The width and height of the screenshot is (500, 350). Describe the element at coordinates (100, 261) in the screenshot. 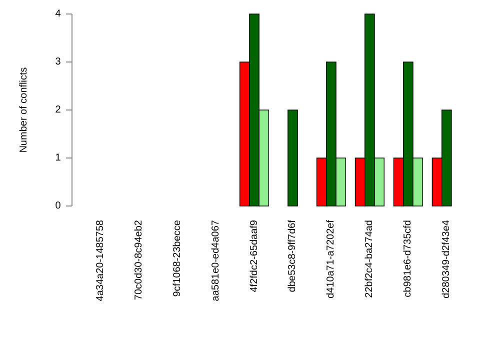

I see `x-tick-label: 4a34a20-1485758` at that location.